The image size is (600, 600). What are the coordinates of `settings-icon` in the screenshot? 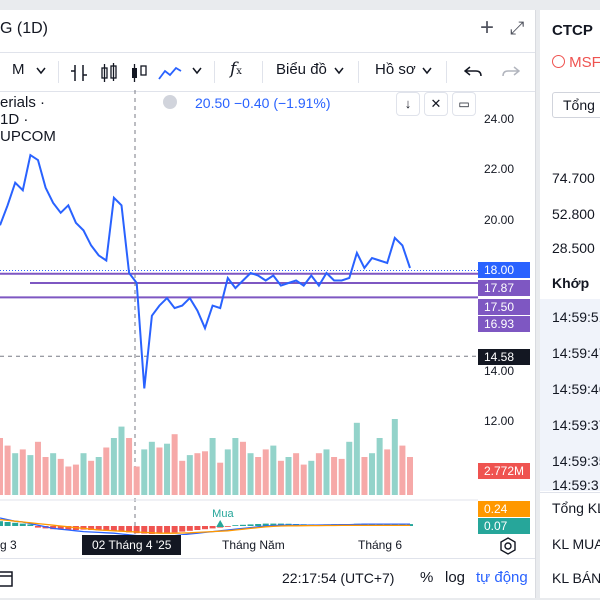 It's located at (508, 546).